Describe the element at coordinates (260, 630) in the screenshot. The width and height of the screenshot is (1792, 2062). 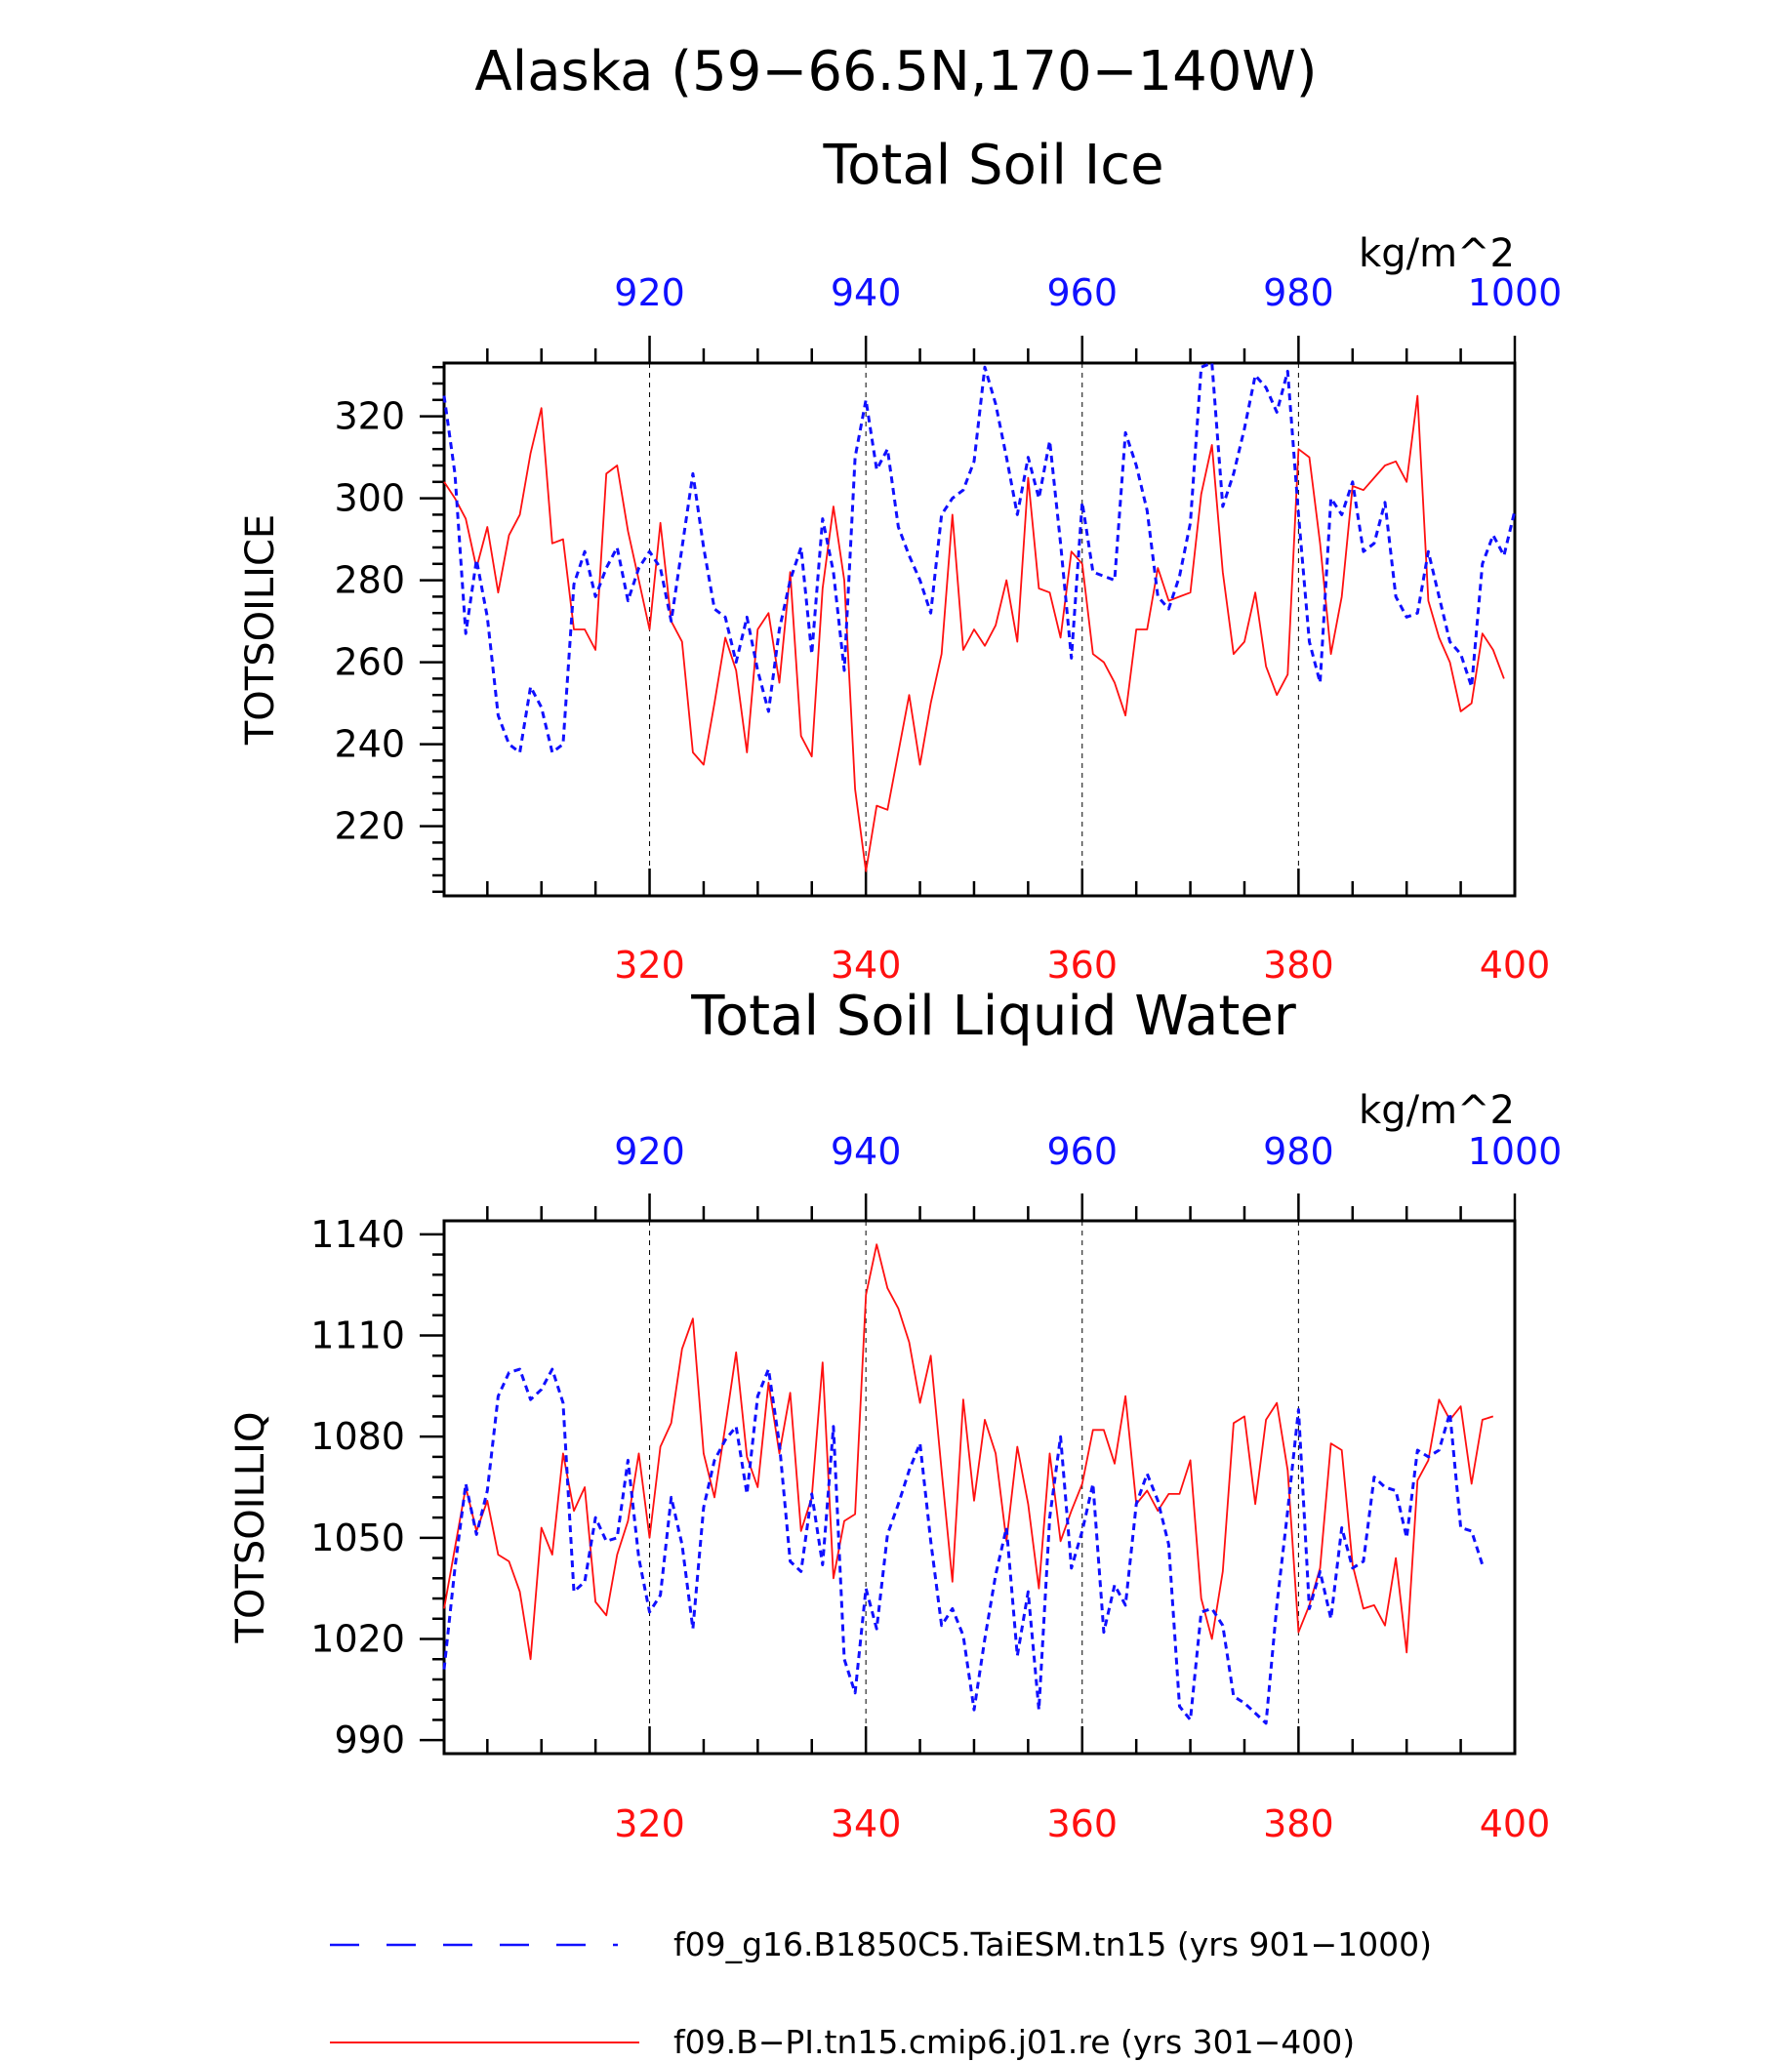
I see `y-axis-label: TOTSOILICE` at that location.